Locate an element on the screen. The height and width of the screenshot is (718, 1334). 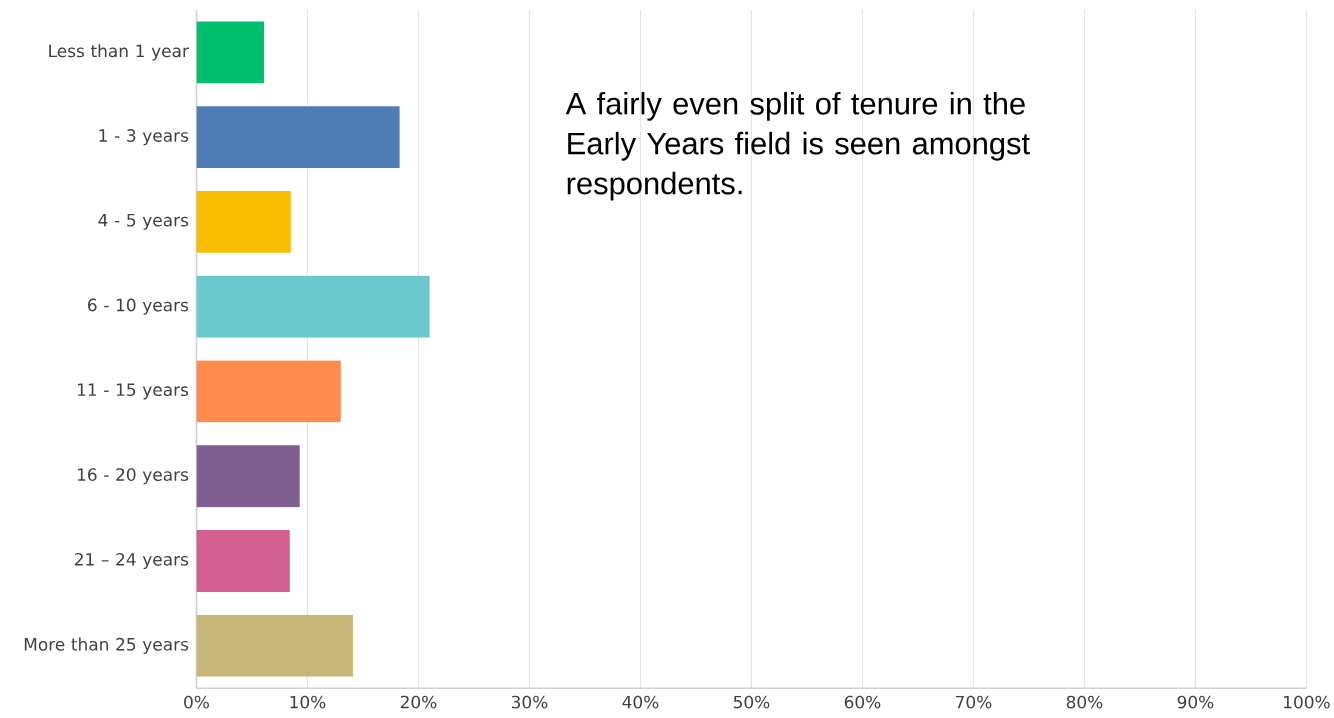
x-tick-label: 0% is located at coordinates (196, 702).